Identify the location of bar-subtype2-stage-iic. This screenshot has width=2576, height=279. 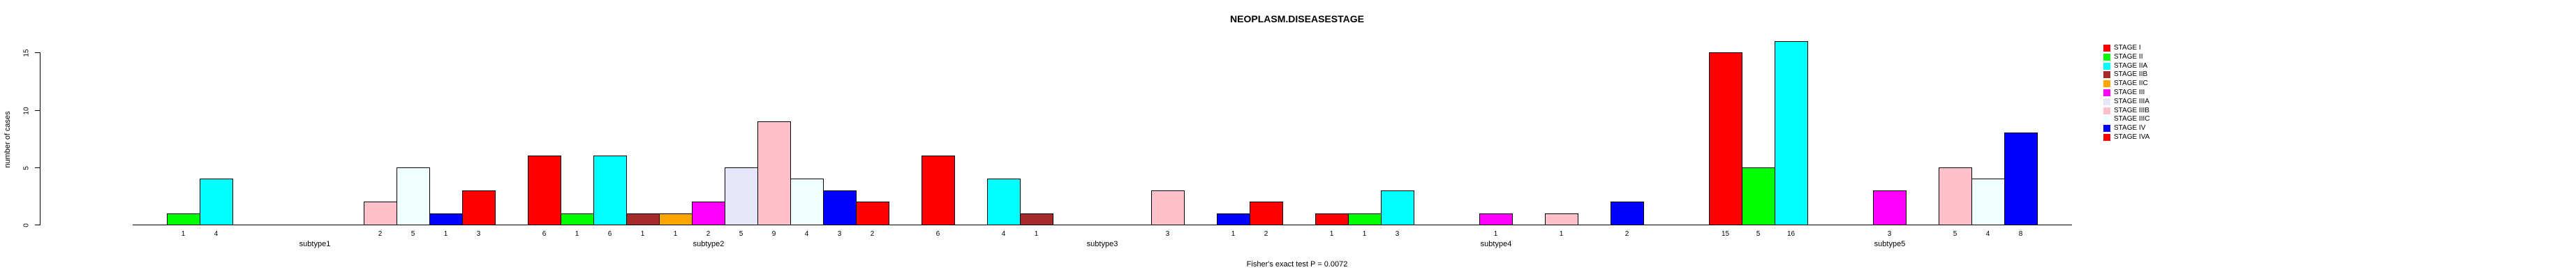
(676, 219).